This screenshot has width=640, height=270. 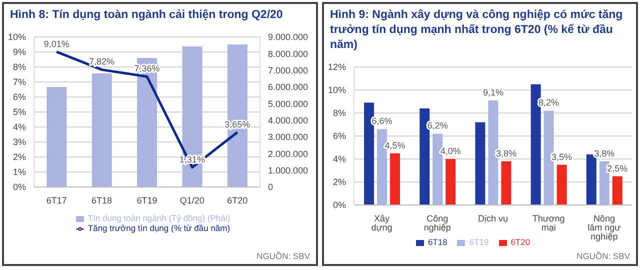 I want to click on legend-label: Tín dụng toàn ngành (Tỷ đồng) (Phải), so click(x=159, y=218).